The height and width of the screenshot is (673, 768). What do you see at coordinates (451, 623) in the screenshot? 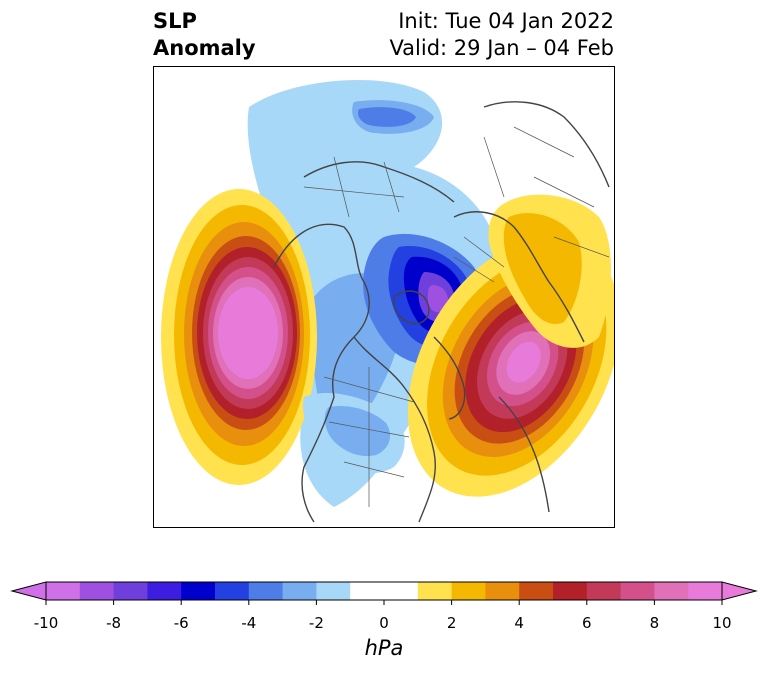
I see `colorbar-tick-label: 2` at bounding box center [451, 623].